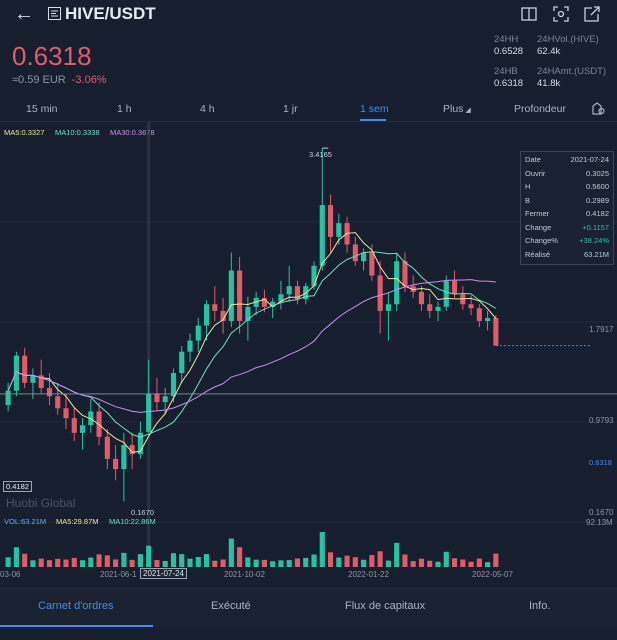 The image size is (617, 640). What do you see at coordinates (385, 606) in the screenshot?
I see `tab-capital-flow: Flux de capitaux` at bounding box center [385, 606].